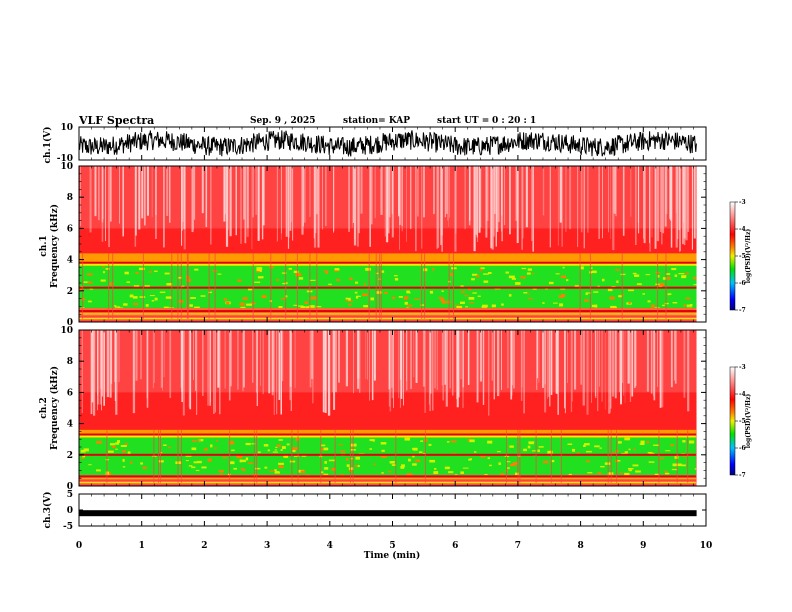 This screenshot has width=792, height=612. I want to click on spec-upper-noise, so click(388, 361).